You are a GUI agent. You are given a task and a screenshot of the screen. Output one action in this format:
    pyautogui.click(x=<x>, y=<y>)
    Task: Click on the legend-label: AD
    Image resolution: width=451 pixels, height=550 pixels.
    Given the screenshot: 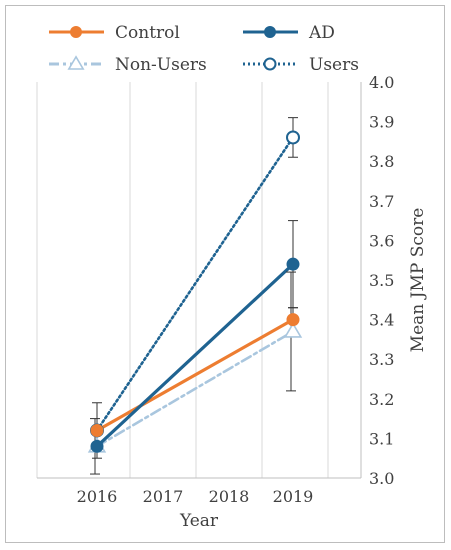 What is the action you would take?
    pyautogui.click(x=321, y=33)
    